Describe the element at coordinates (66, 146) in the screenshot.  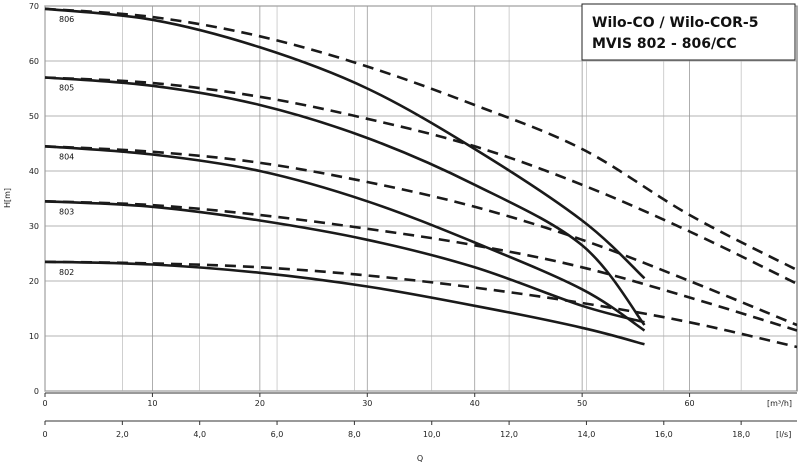
I see `curve-labels: 806 805 804 803 802` at that location.